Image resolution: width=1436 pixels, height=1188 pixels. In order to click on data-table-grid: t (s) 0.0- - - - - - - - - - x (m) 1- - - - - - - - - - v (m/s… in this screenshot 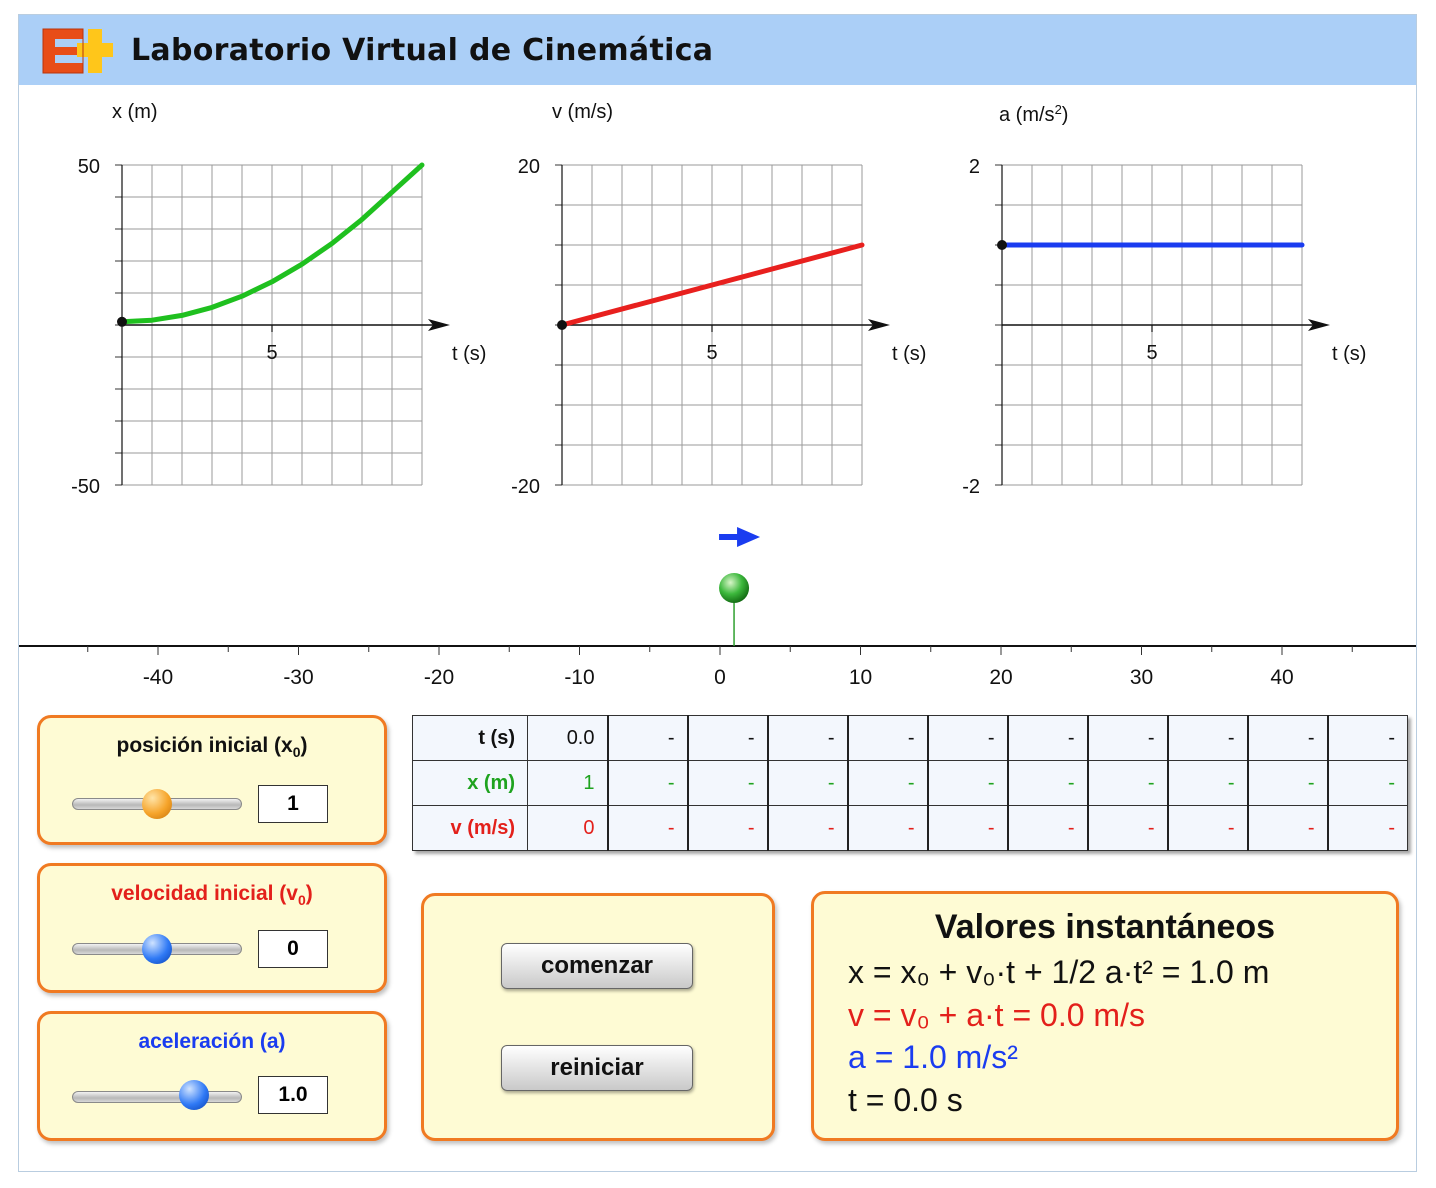, I will do `click(910, 783)`.